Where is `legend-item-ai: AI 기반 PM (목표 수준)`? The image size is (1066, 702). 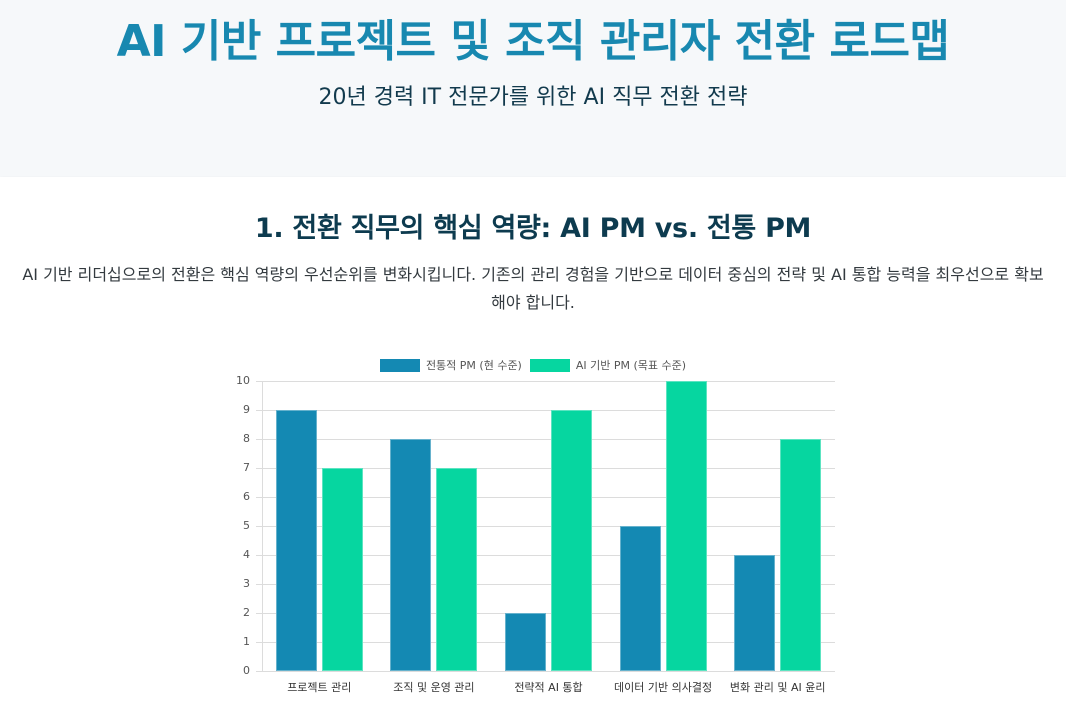 legend-item-ai: AI 기반 PM (목표 수준) is located at coordinates (608, 365).